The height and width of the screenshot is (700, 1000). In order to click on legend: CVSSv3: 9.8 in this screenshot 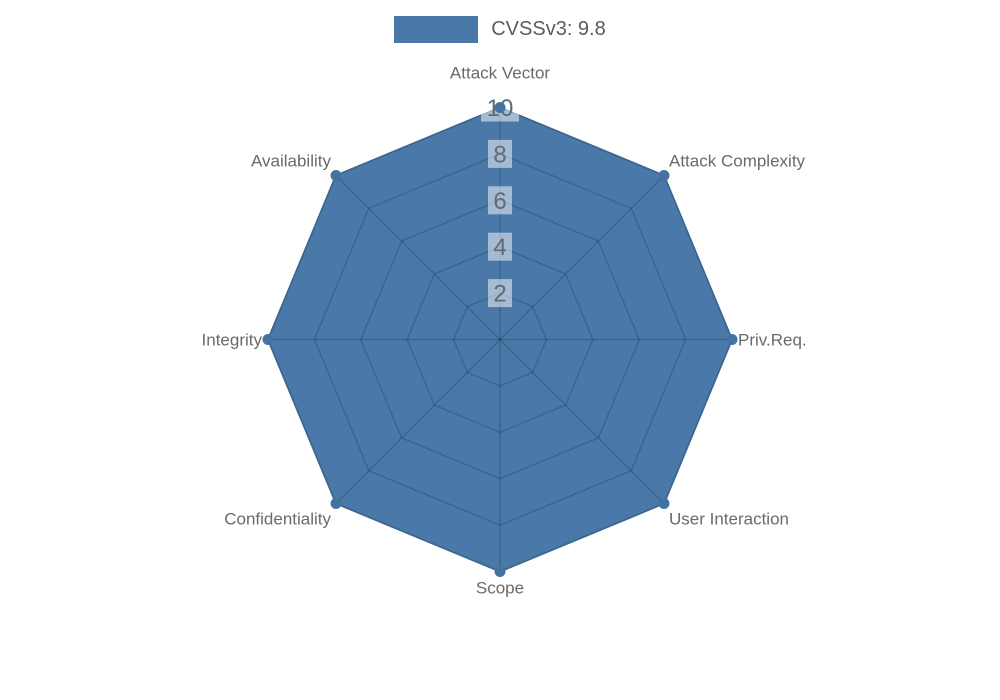, I will do `click(500, 29)`.